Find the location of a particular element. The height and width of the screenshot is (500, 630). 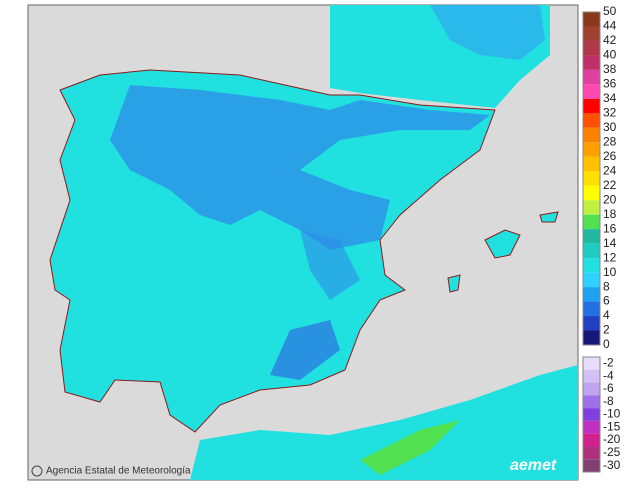

legend-label: 28 is located at coordinates (610, 141).